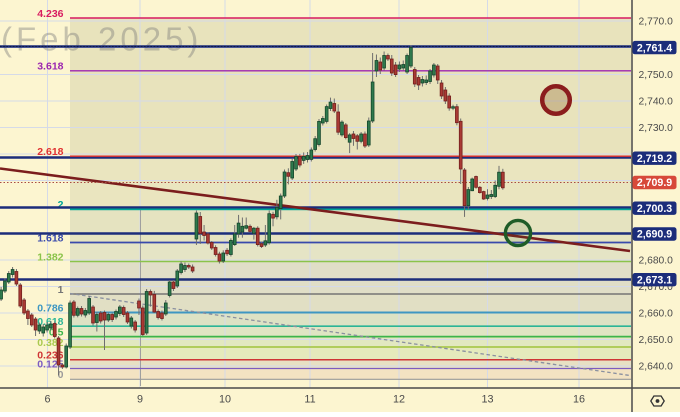 The width and height of the screenshot is (680, 417). Describe the element at coordinates (654, 235) in the screenshot. I see `svg-text: 2,690.9` at that location.